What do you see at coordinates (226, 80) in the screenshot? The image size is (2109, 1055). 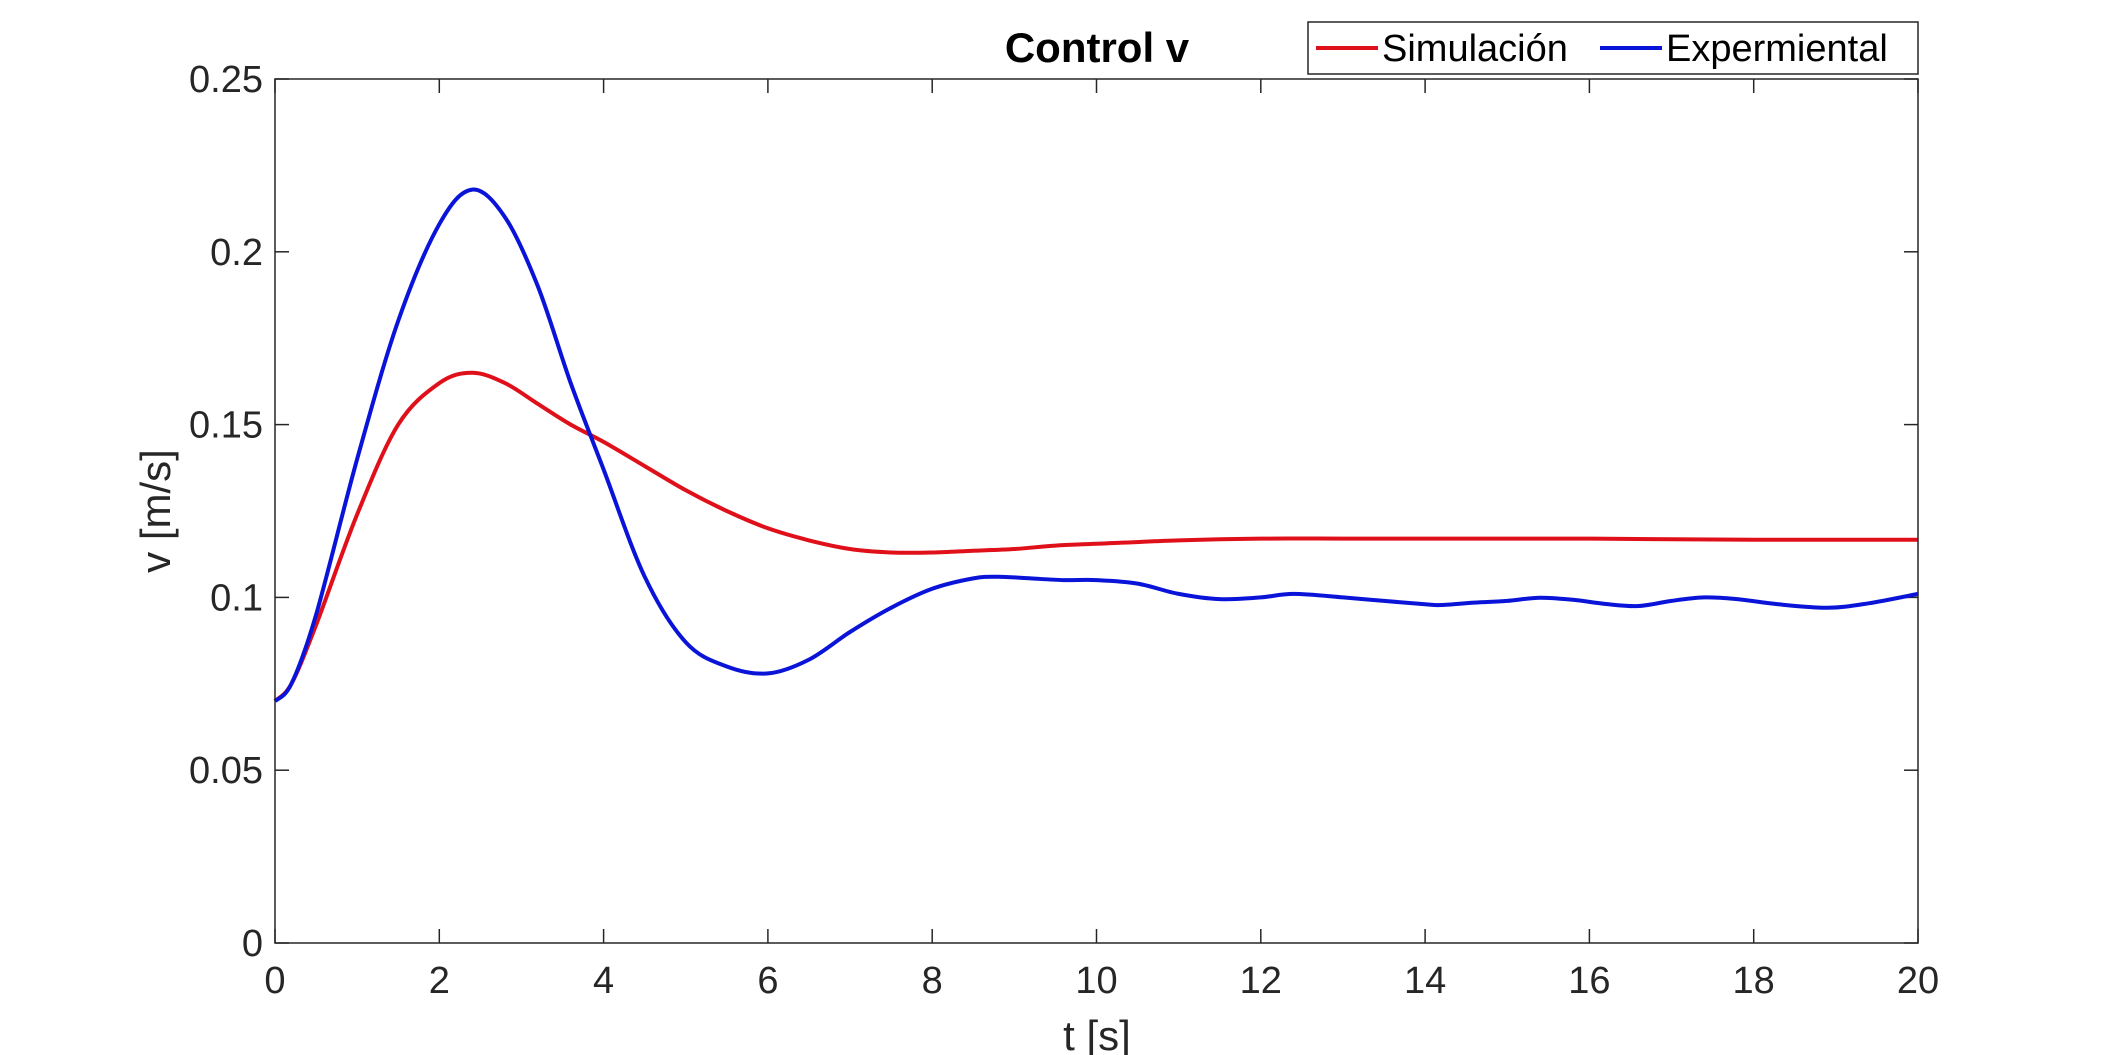 I see `y-tick-label: 0.25` at bounding box center [226, 80].